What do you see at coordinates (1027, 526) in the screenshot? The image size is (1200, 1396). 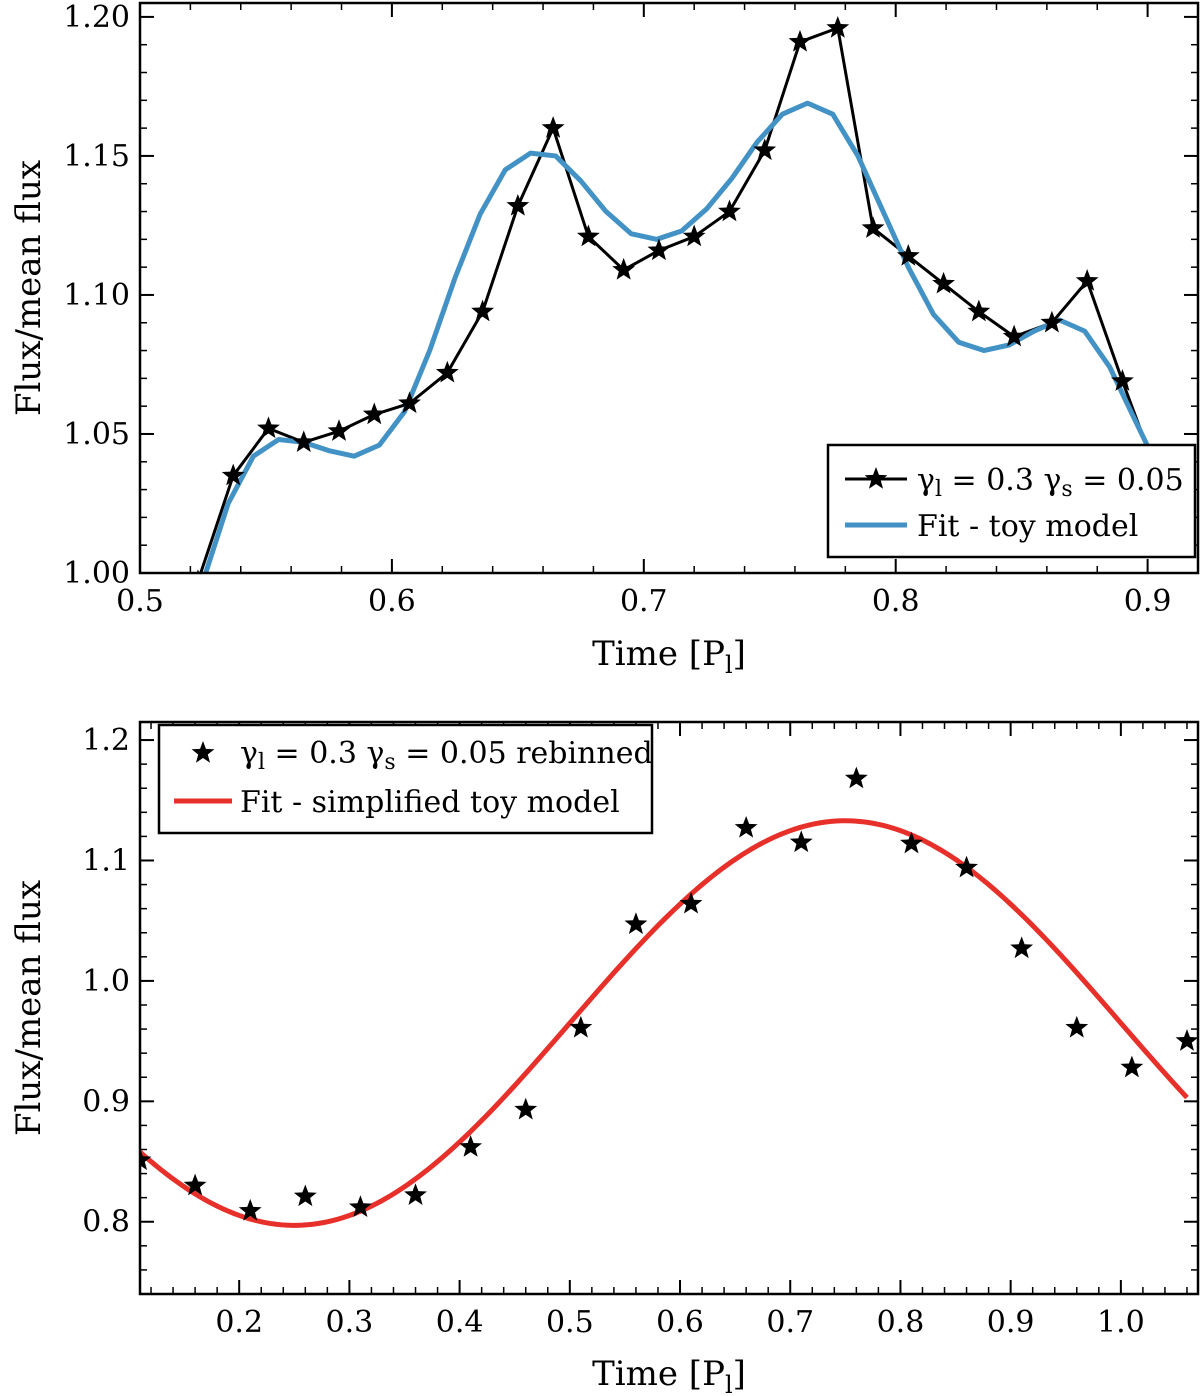 I see `top-legend-label-fit: Fit - toy model` at bounding box center [1027, 526].